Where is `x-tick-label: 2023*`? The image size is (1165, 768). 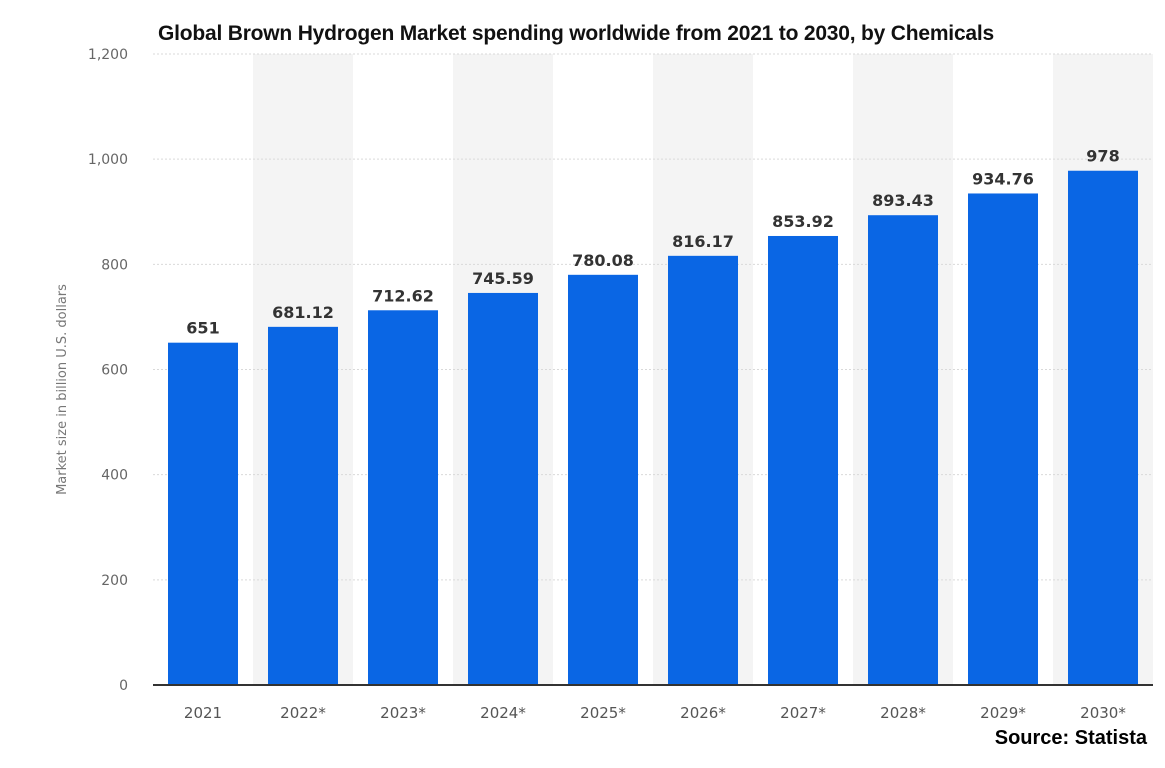 x-tick-label: 2023* is located at coordinates (403, 713).